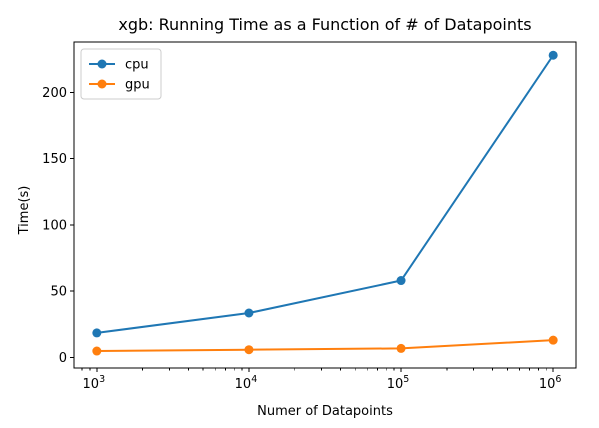 Image resolution: width=599 pixels, height=428 pixels. Describe the element at coordinates (137, 65) in the screenshot. I see `legend-label-cpu: cpu` at that location.